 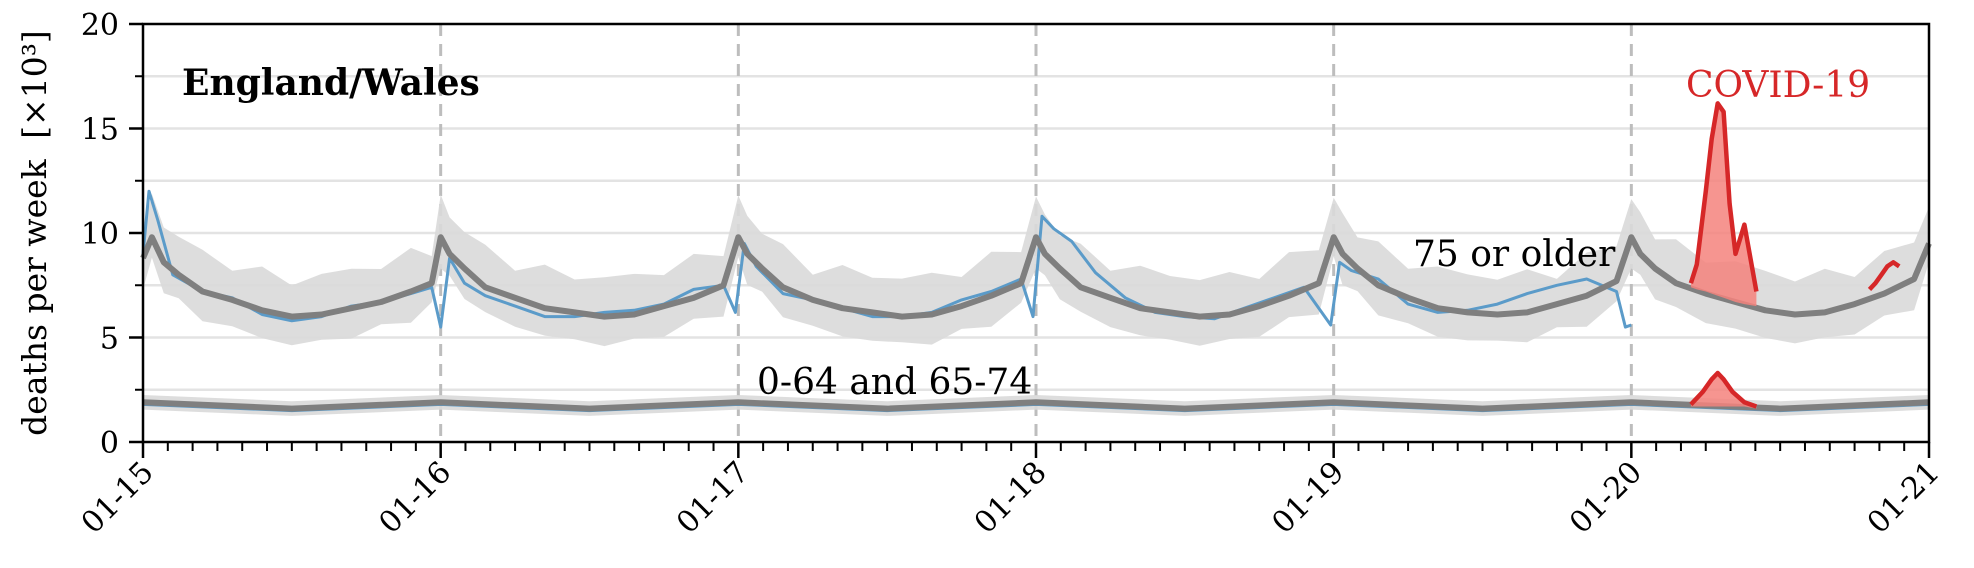 What do you see at coordinates (118, 498) in the screenshot?
I see `x-tick-label: 01-15` at bounding box center [118, 498].